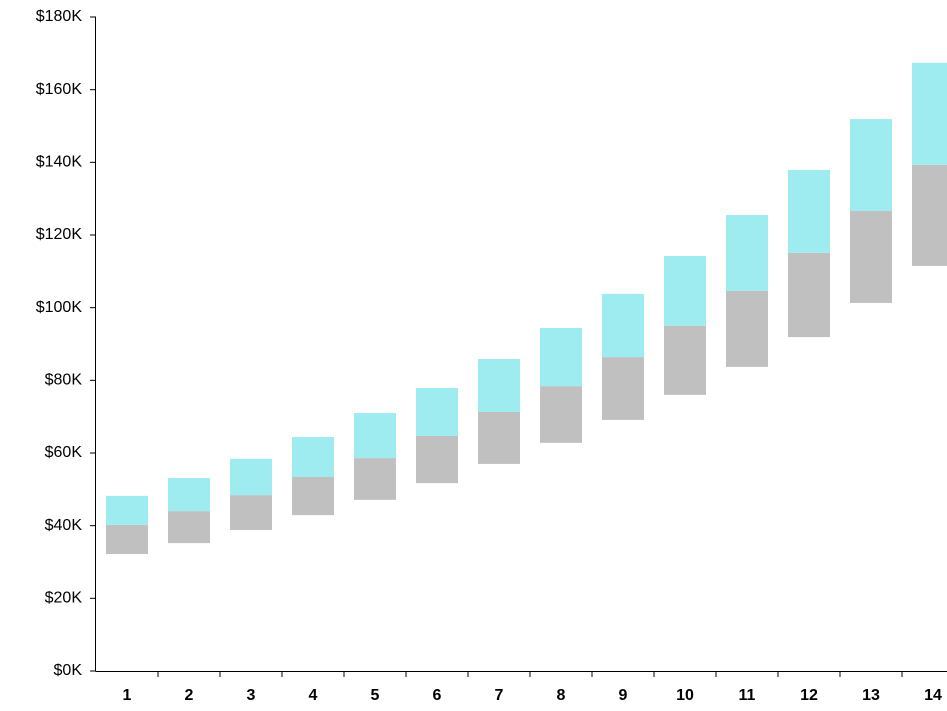 The height and width of the screenshot is (711, 947). Describe the element at coordinates (59, 307) in the screenshot. I see `y-tick-label: $100K` at that location.